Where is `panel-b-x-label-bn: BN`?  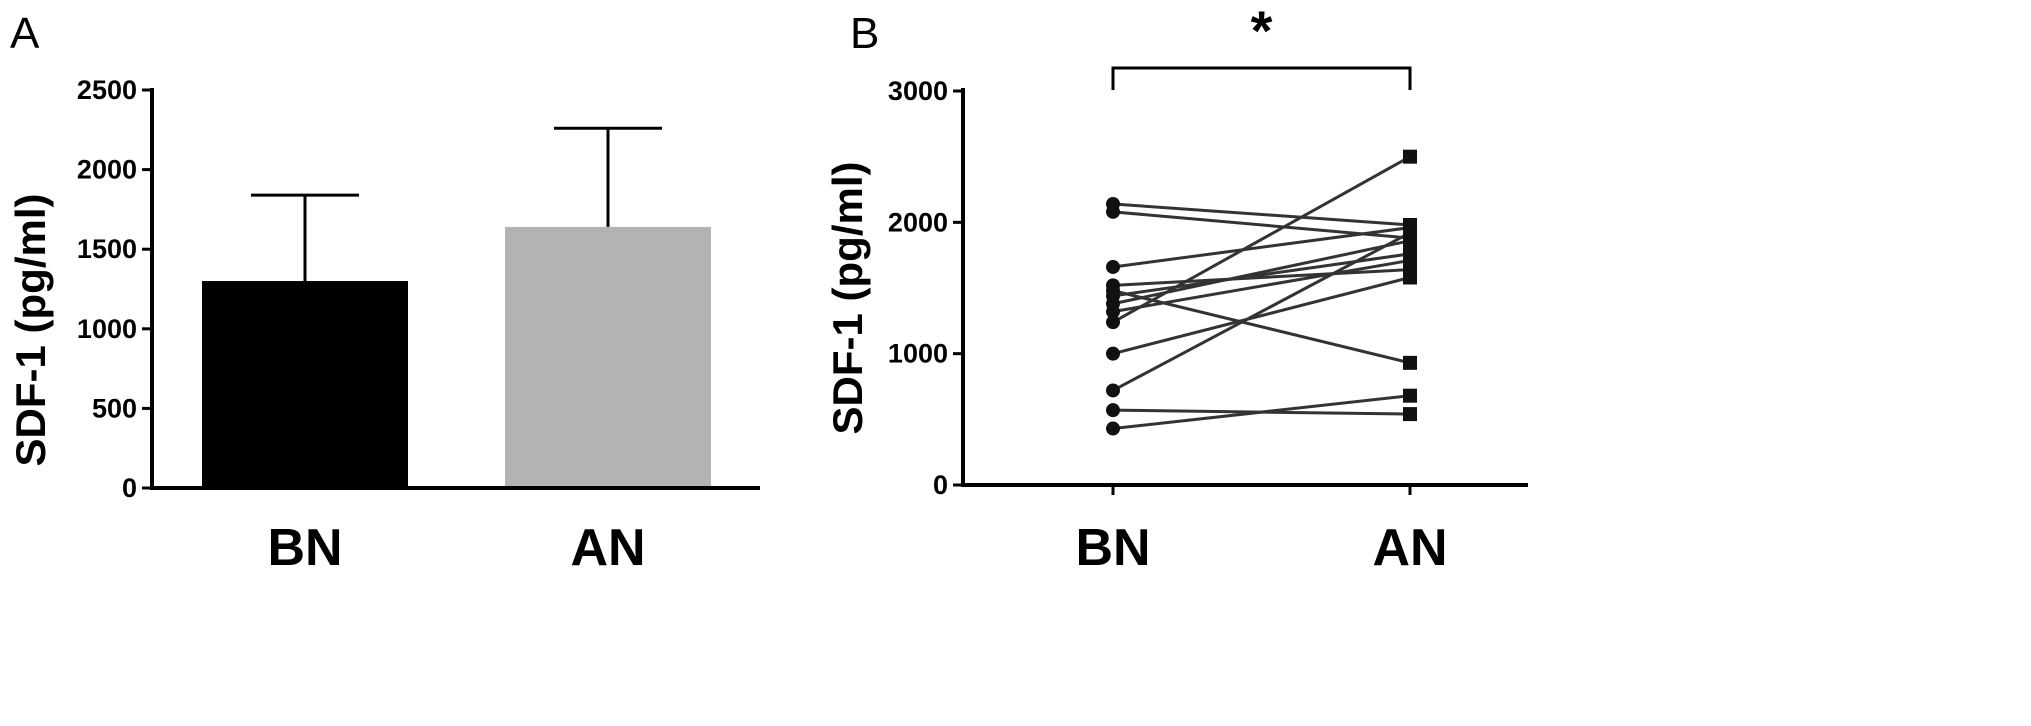
panel-b-x-label-bn: BN is located at coordinates (1112, 548).